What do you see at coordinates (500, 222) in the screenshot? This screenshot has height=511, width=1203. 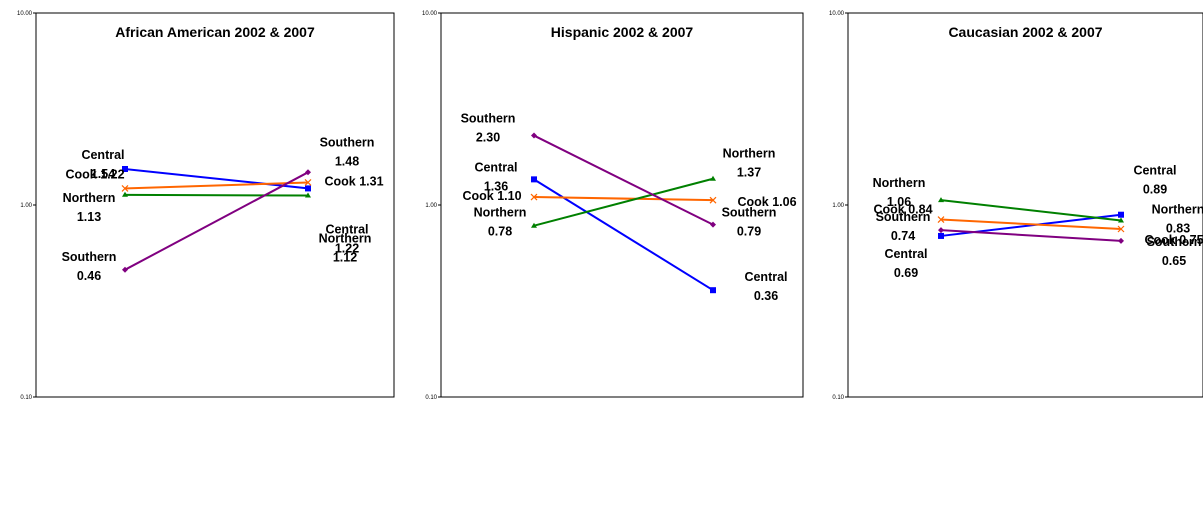 I see `data-label-northern: Northern 0.78` at bounding box center [500, 222].